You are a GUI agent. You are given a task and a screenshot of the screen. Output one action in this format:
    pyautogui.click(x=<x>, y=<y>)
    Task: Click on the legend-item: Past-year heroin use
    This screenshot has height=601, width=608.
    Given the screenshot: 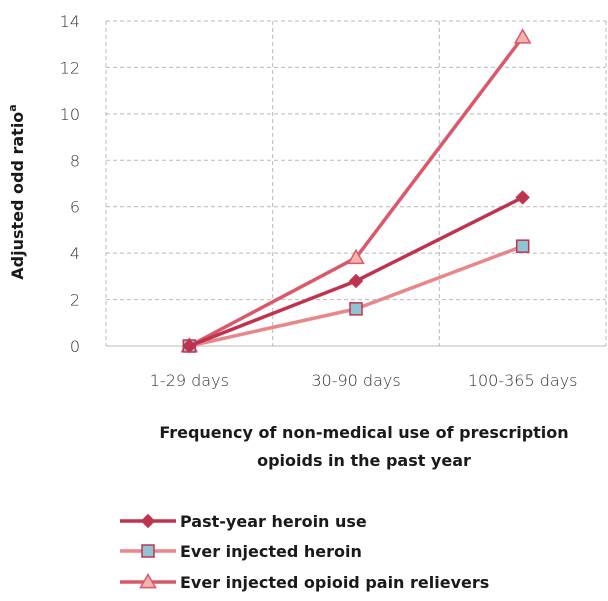 What is the action you would take?
    pyautogui.click(x=243, y=521)
    